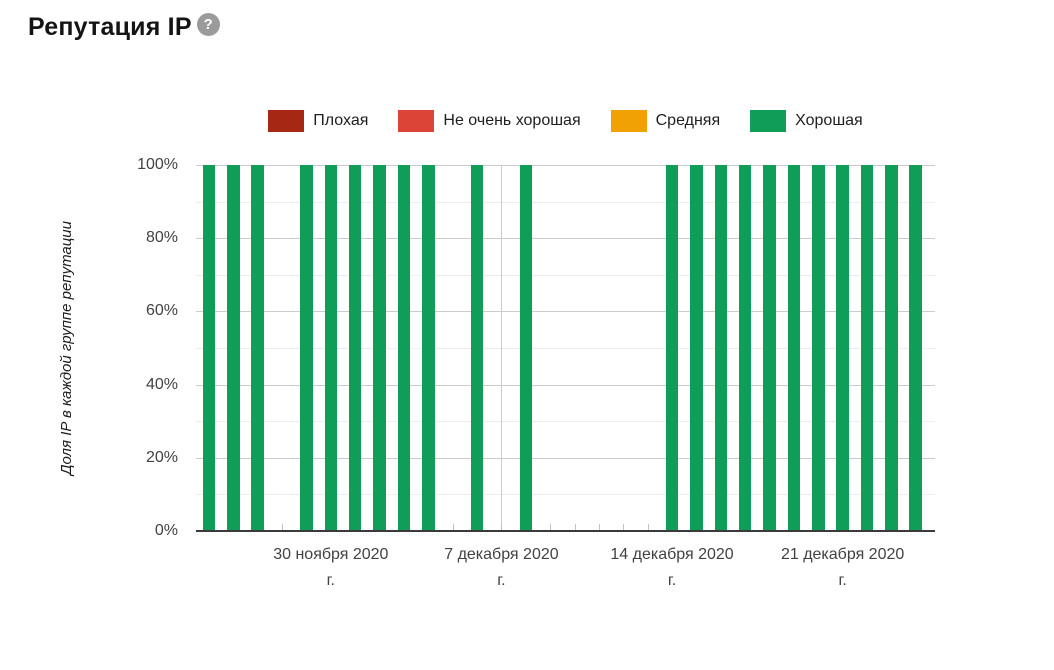 The height and width of the screenshot is (670, 1054). I want to click on question-mark-glyph: ?, so click(208, 24).